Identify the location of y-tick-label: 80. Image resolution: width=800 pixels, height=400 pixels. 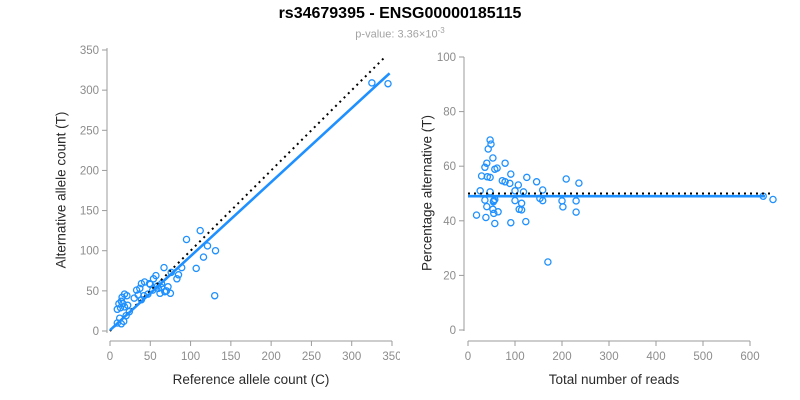
(449, 113).